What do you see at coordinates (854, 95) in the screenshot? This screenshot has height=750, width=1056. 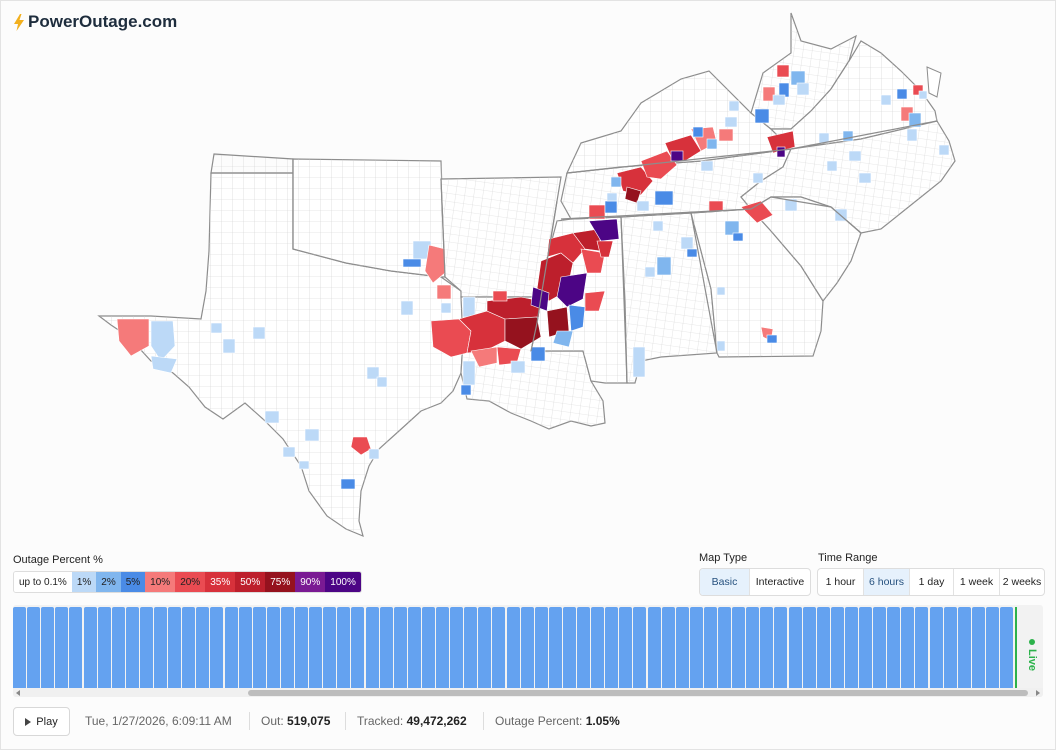 I see `virginia-counties` at bounding box center [854, 95].